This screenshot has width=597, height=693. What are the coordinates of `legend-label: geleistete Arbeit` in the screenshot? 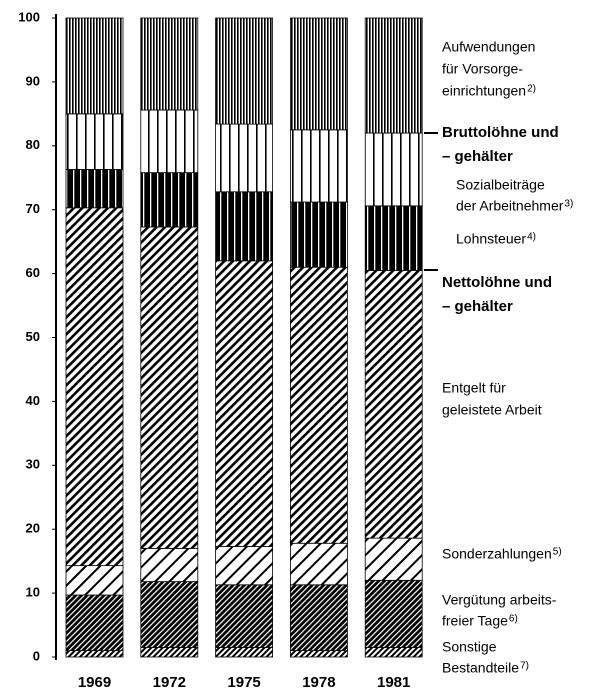 It's located at (492, 410).